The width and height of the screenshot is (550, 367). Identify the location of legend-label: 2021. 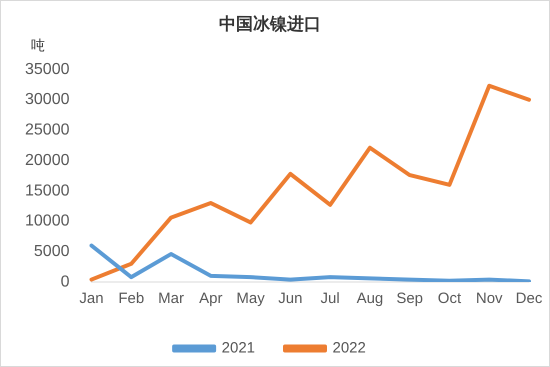
(239, 348).